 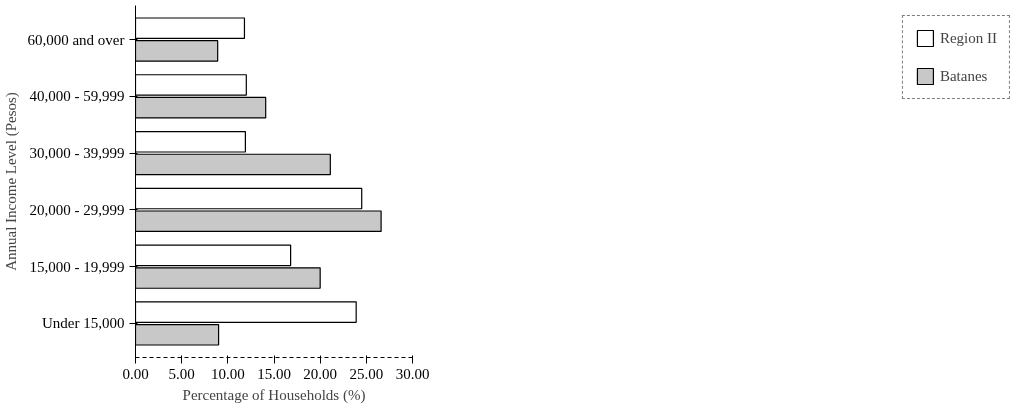 What do you see at coordinates (320, 373) in the screenshot?
I see `x-tick-label: 20.00` at bounding box center [320, 373].